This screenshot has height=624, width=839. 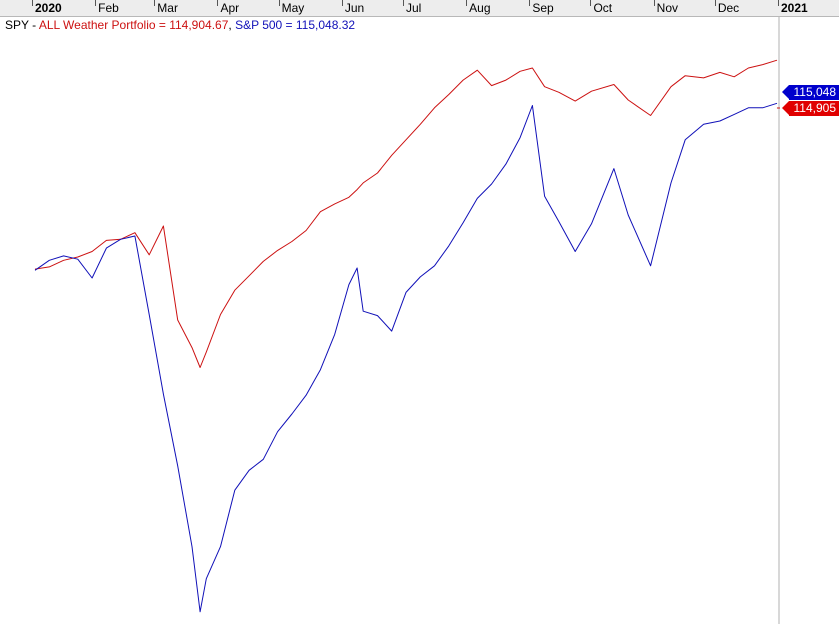 I want to click on allweather-tag-arrow, so click(x=785, y=108).